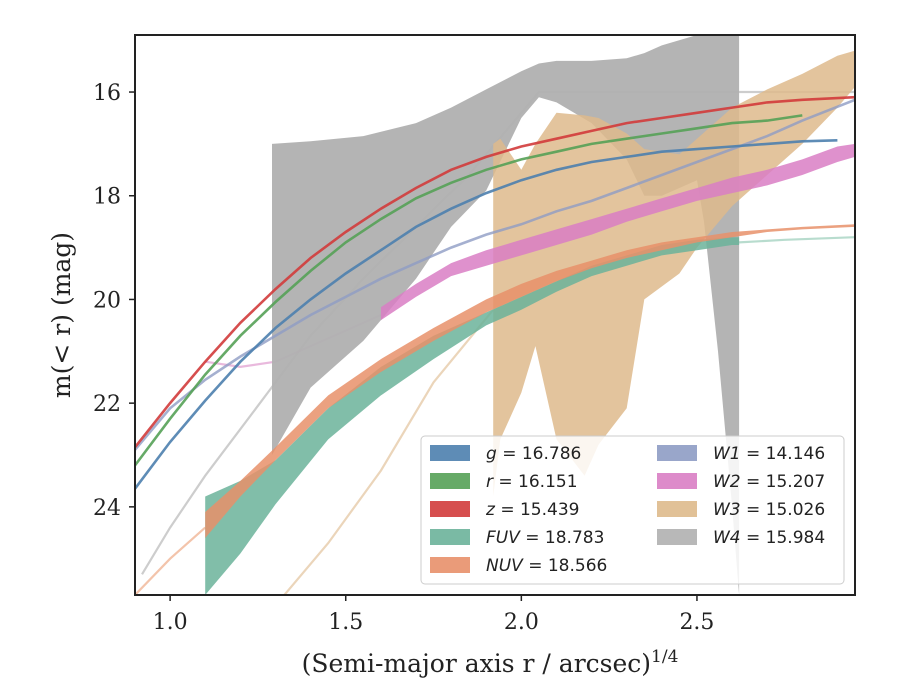 This screenshot has height=700, width=900. I want to click on legend-swatch-z, so click(450, 509).